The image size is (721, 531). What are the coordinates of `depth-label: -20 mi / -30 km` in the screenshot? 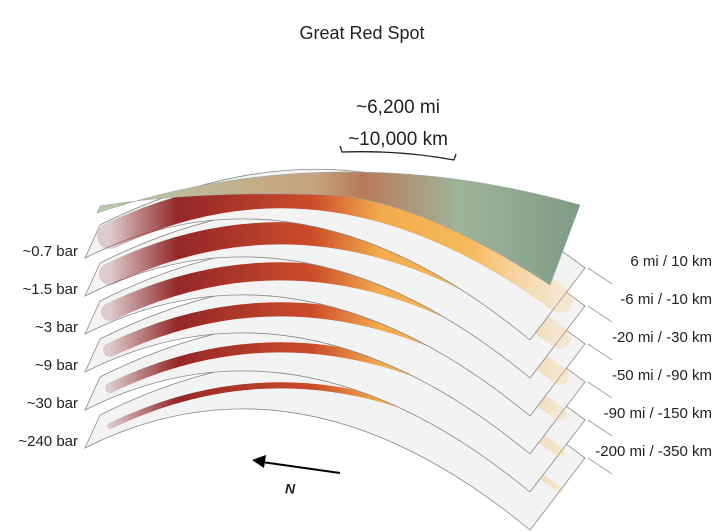 It's located at (662, 337).